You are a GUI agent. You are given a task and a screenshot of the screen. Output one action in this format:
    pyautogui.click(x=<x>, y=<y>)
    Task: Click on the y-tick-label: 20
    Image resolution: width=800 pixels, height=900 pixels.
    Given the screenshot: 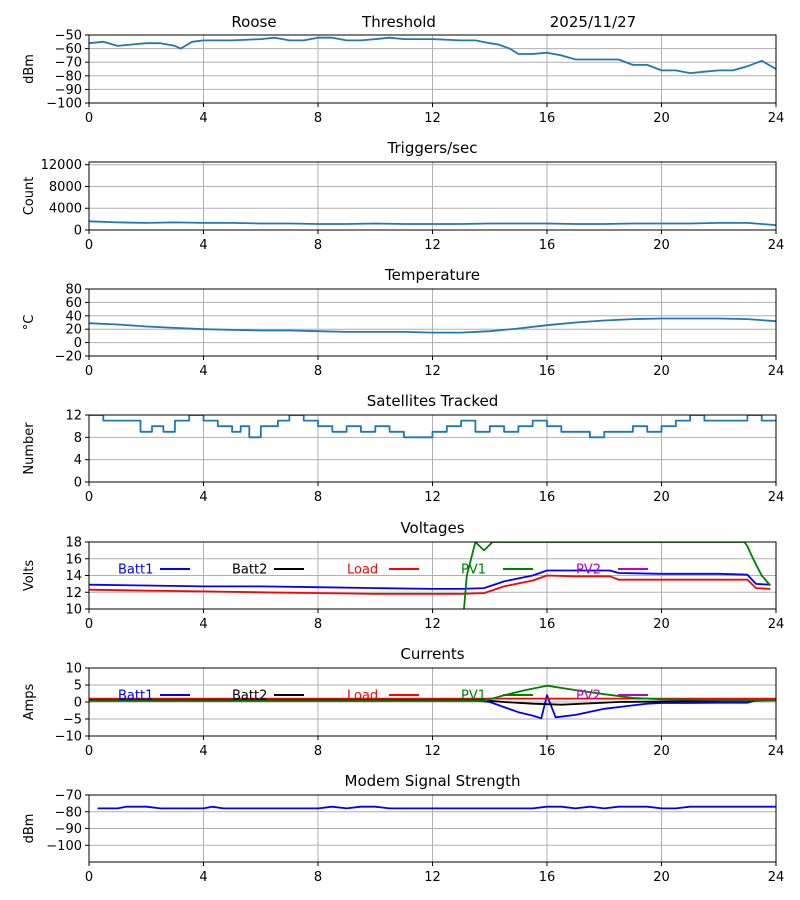 What is the action you would take?
    pyautogui.click(x=73, y=330)
    